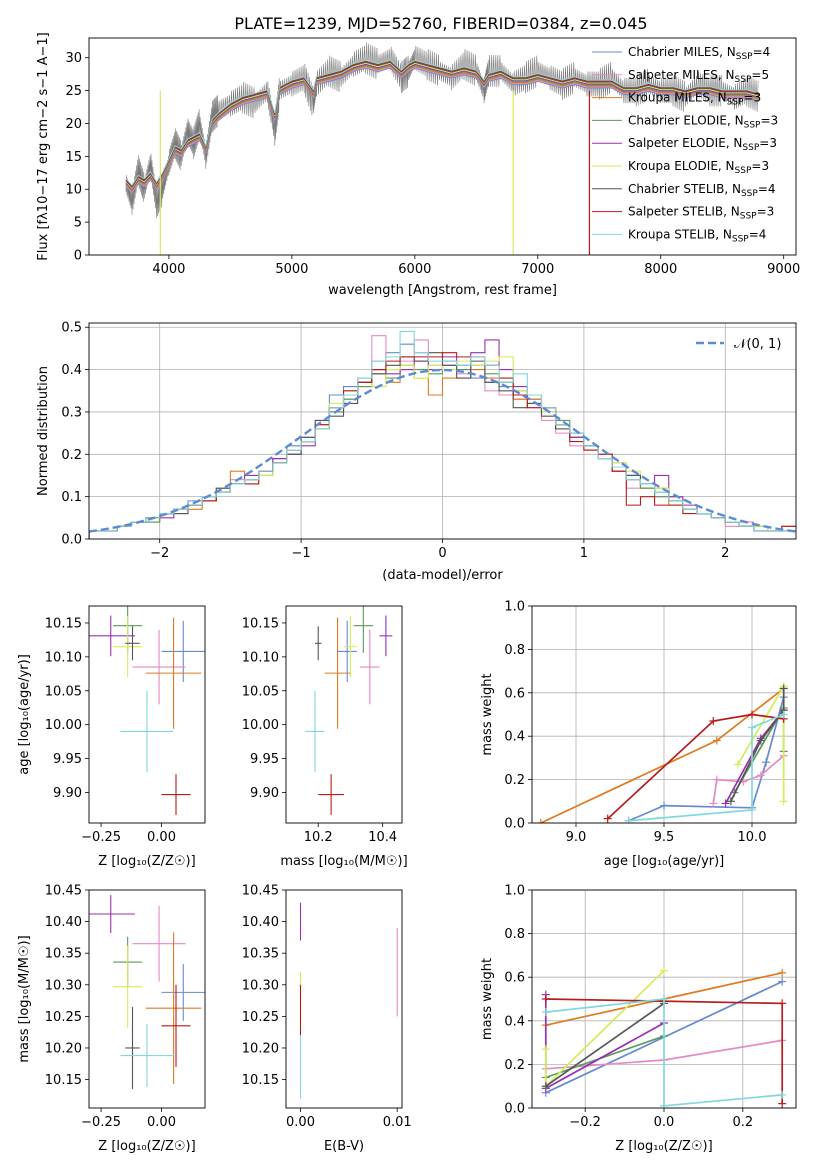  What do you see at coordinates (147, 710) in the screenshot?
I see `clip-age_vs_Z-content` at bounding box center [147, 710].